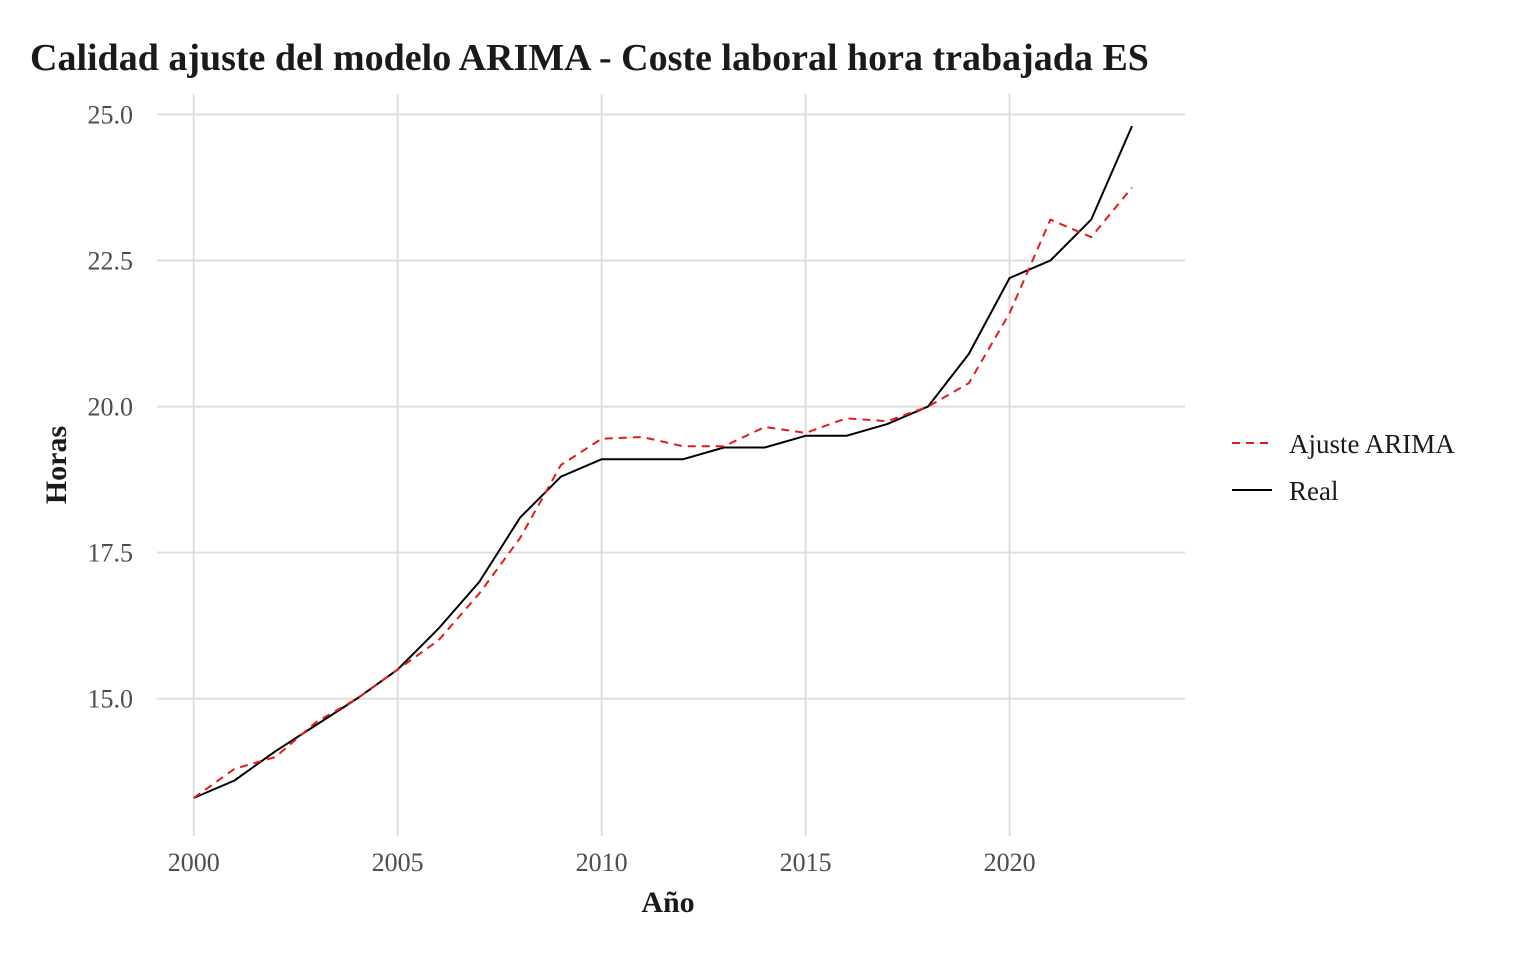 The height and width of the screenshot is (960, 1536). What do you see at coordinates (398, 862) in the screenshot?
I see `x-tick-label: 2005` at bounding box center [398, 862].